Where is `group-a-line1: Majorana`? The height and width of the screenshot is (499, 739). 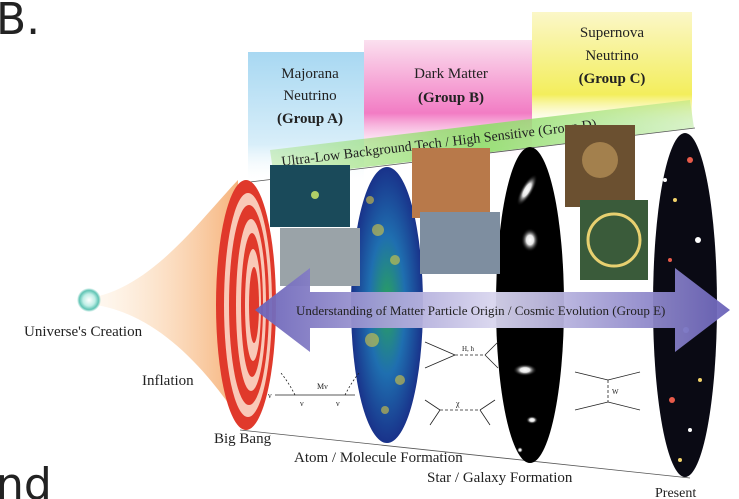
group-a-line1: Majorana is located at coordinates (310, 74).